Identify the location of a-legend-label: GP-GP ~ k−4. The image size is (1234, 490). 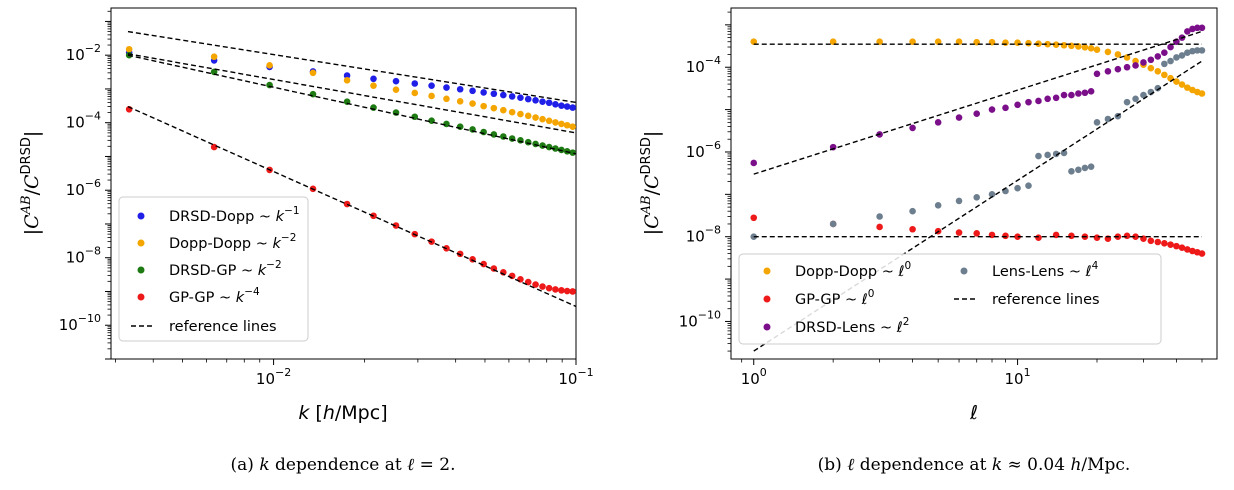
(214, 296).